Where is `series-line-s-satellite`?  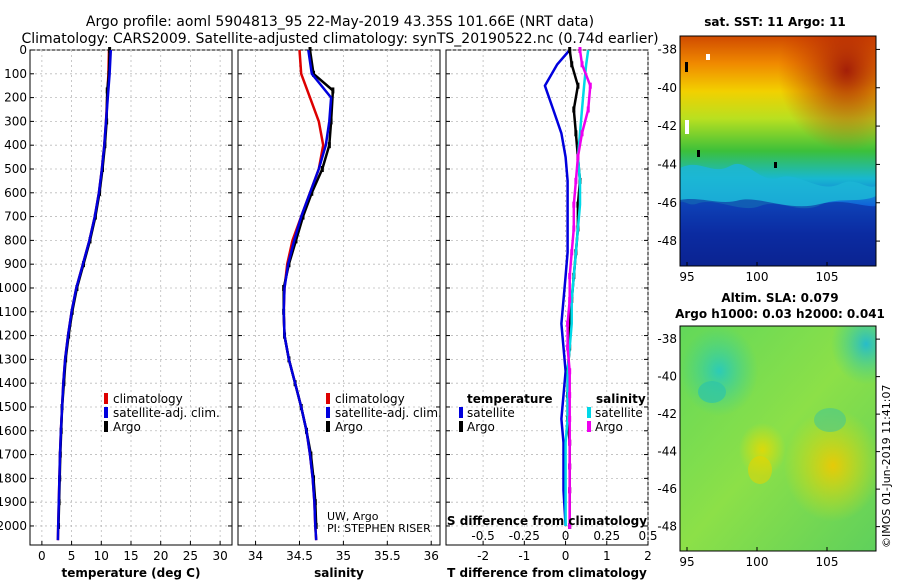
series-line-s-satellite is located at coordinates (577, 287).